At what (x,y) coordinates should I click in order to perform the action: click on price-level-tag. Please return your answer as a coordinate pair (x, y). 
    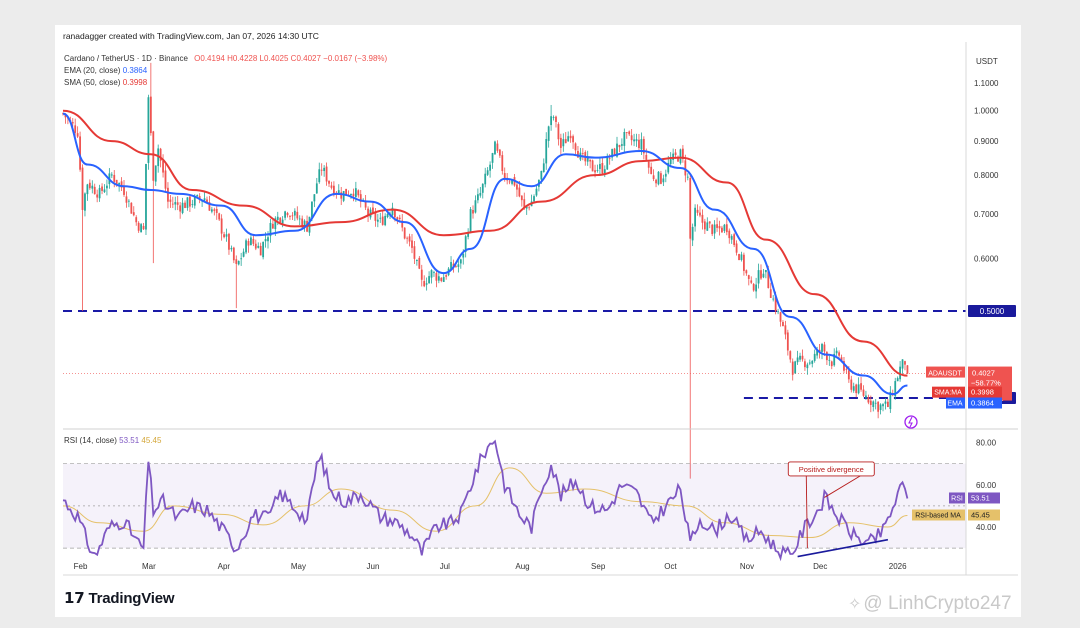
    Looking at the image, I should click on (992, 311).